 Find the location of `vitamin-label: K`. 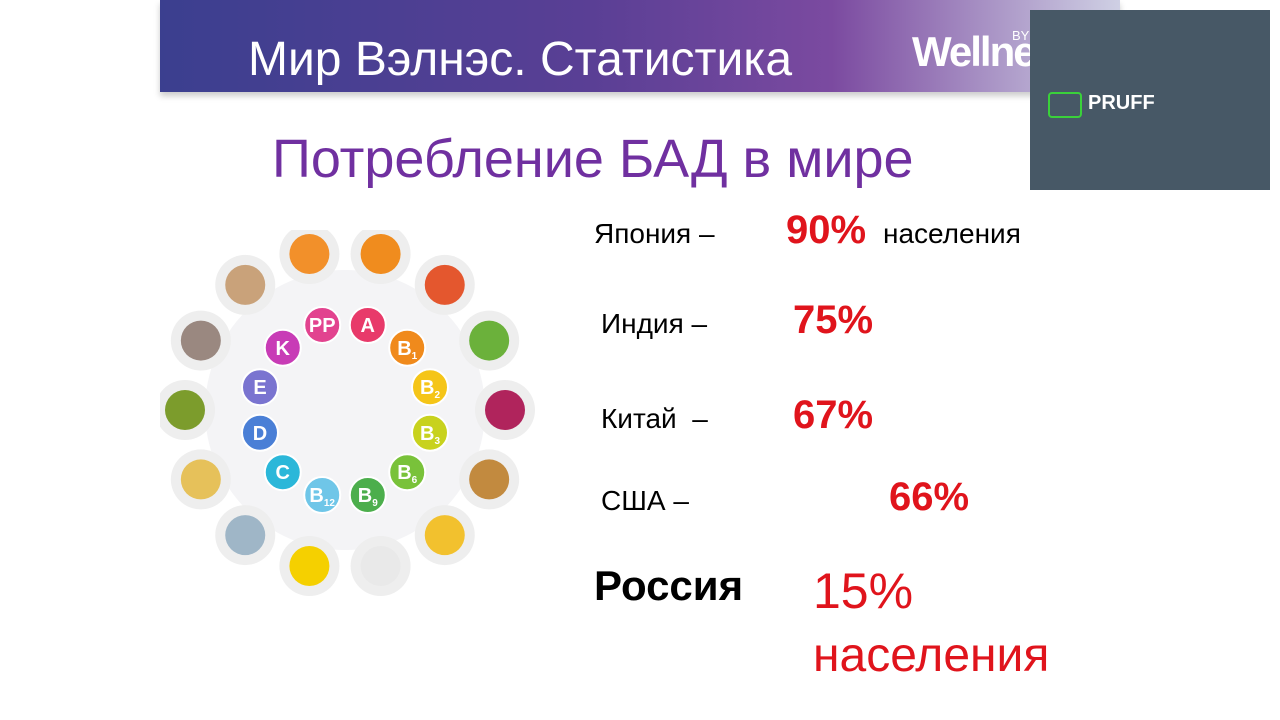

vitamin-label: K is located at coordinates (283, 349).